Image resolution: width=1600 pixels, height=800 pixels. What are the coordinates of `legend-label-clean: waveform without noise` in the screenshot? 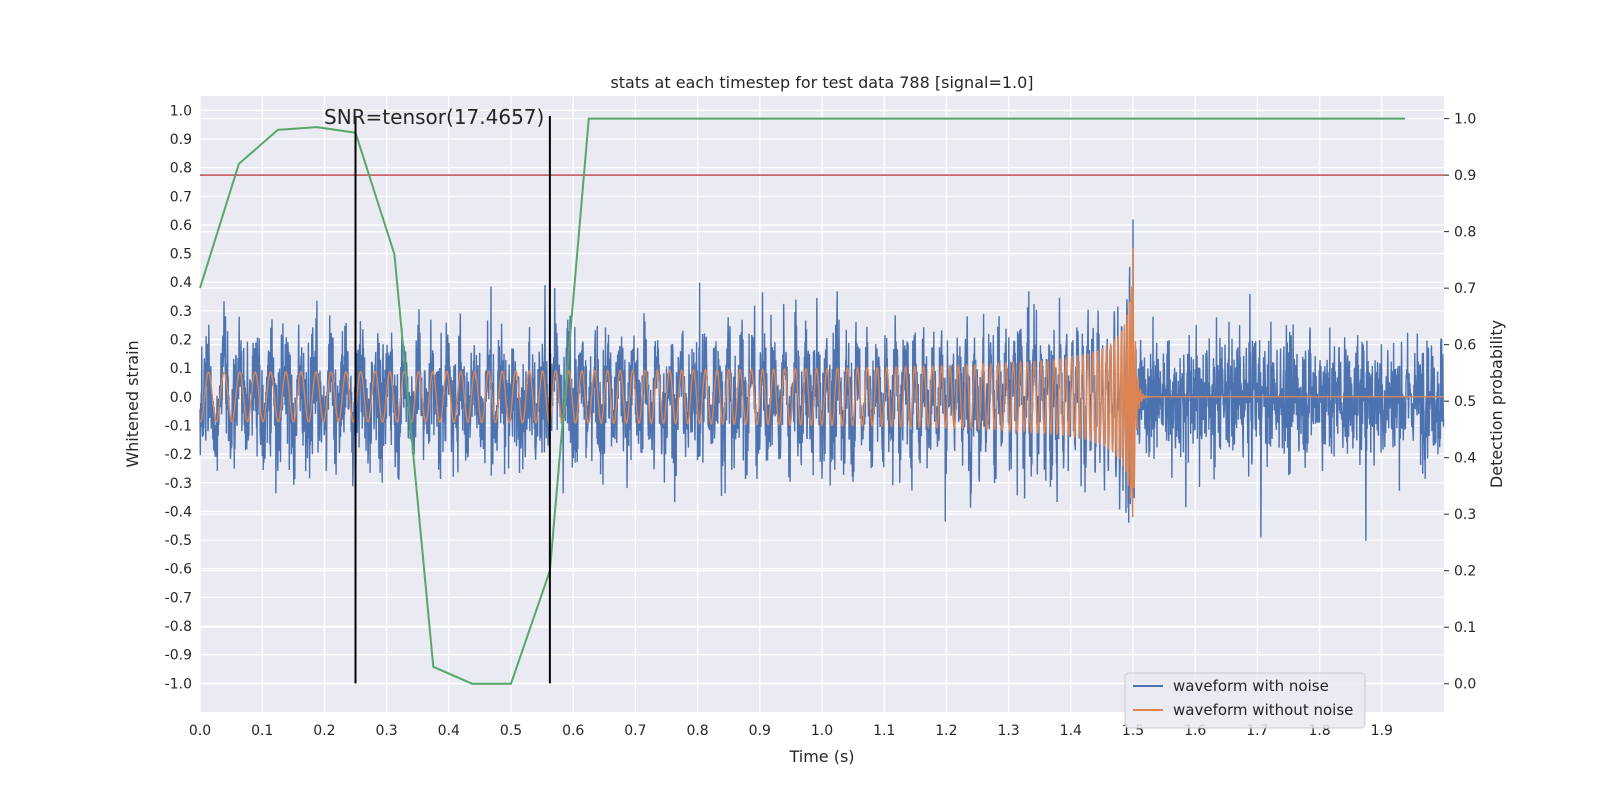 It's located at (1263, 710).